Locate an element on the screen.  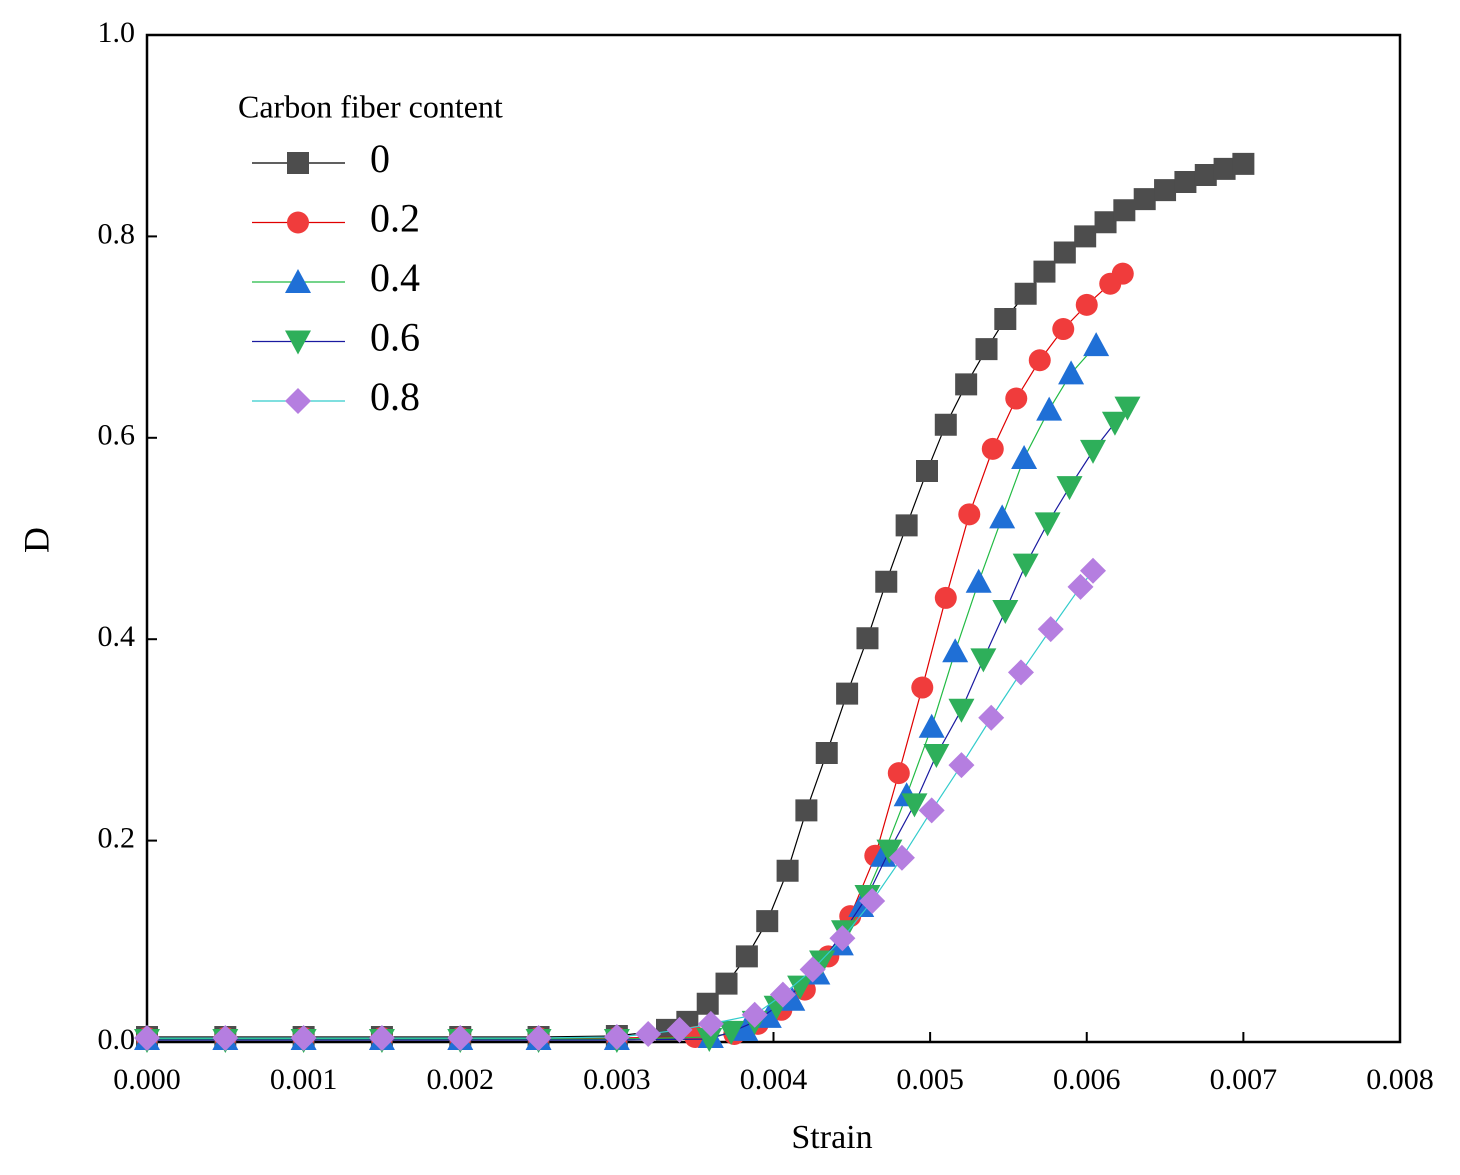
y-tick-label: 0.2 is located at coordinates (117, 837).